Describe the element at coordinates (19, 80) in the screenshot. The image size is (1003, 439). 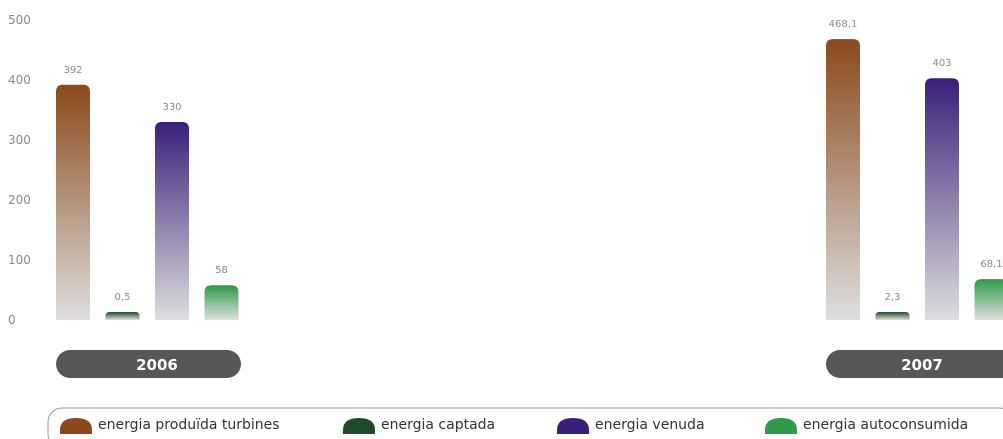
I see `y-tick-label: 400` at that location.